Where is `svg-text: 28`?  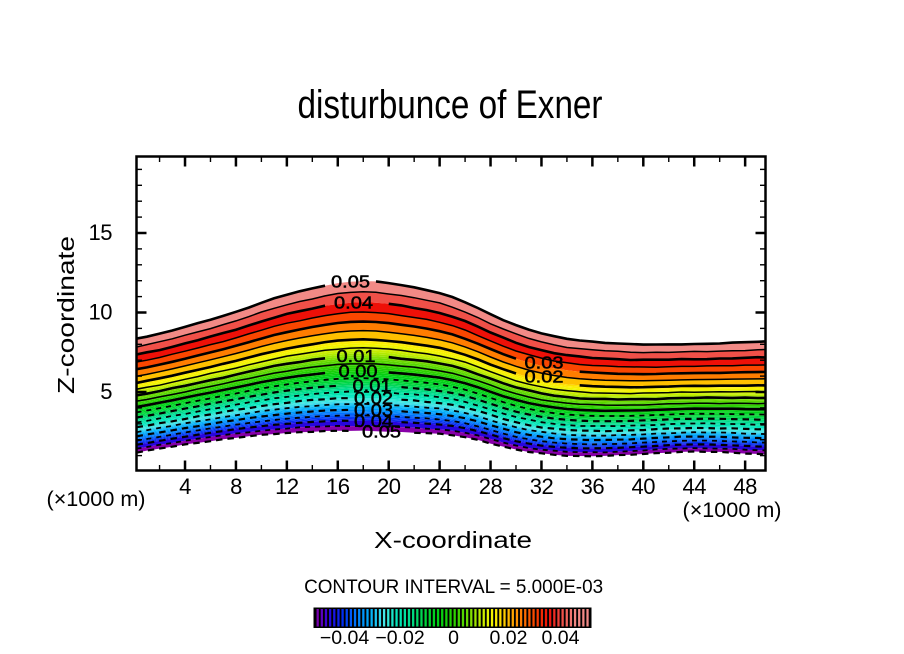 svg-text: 28 is located at coordinates (491, 486).